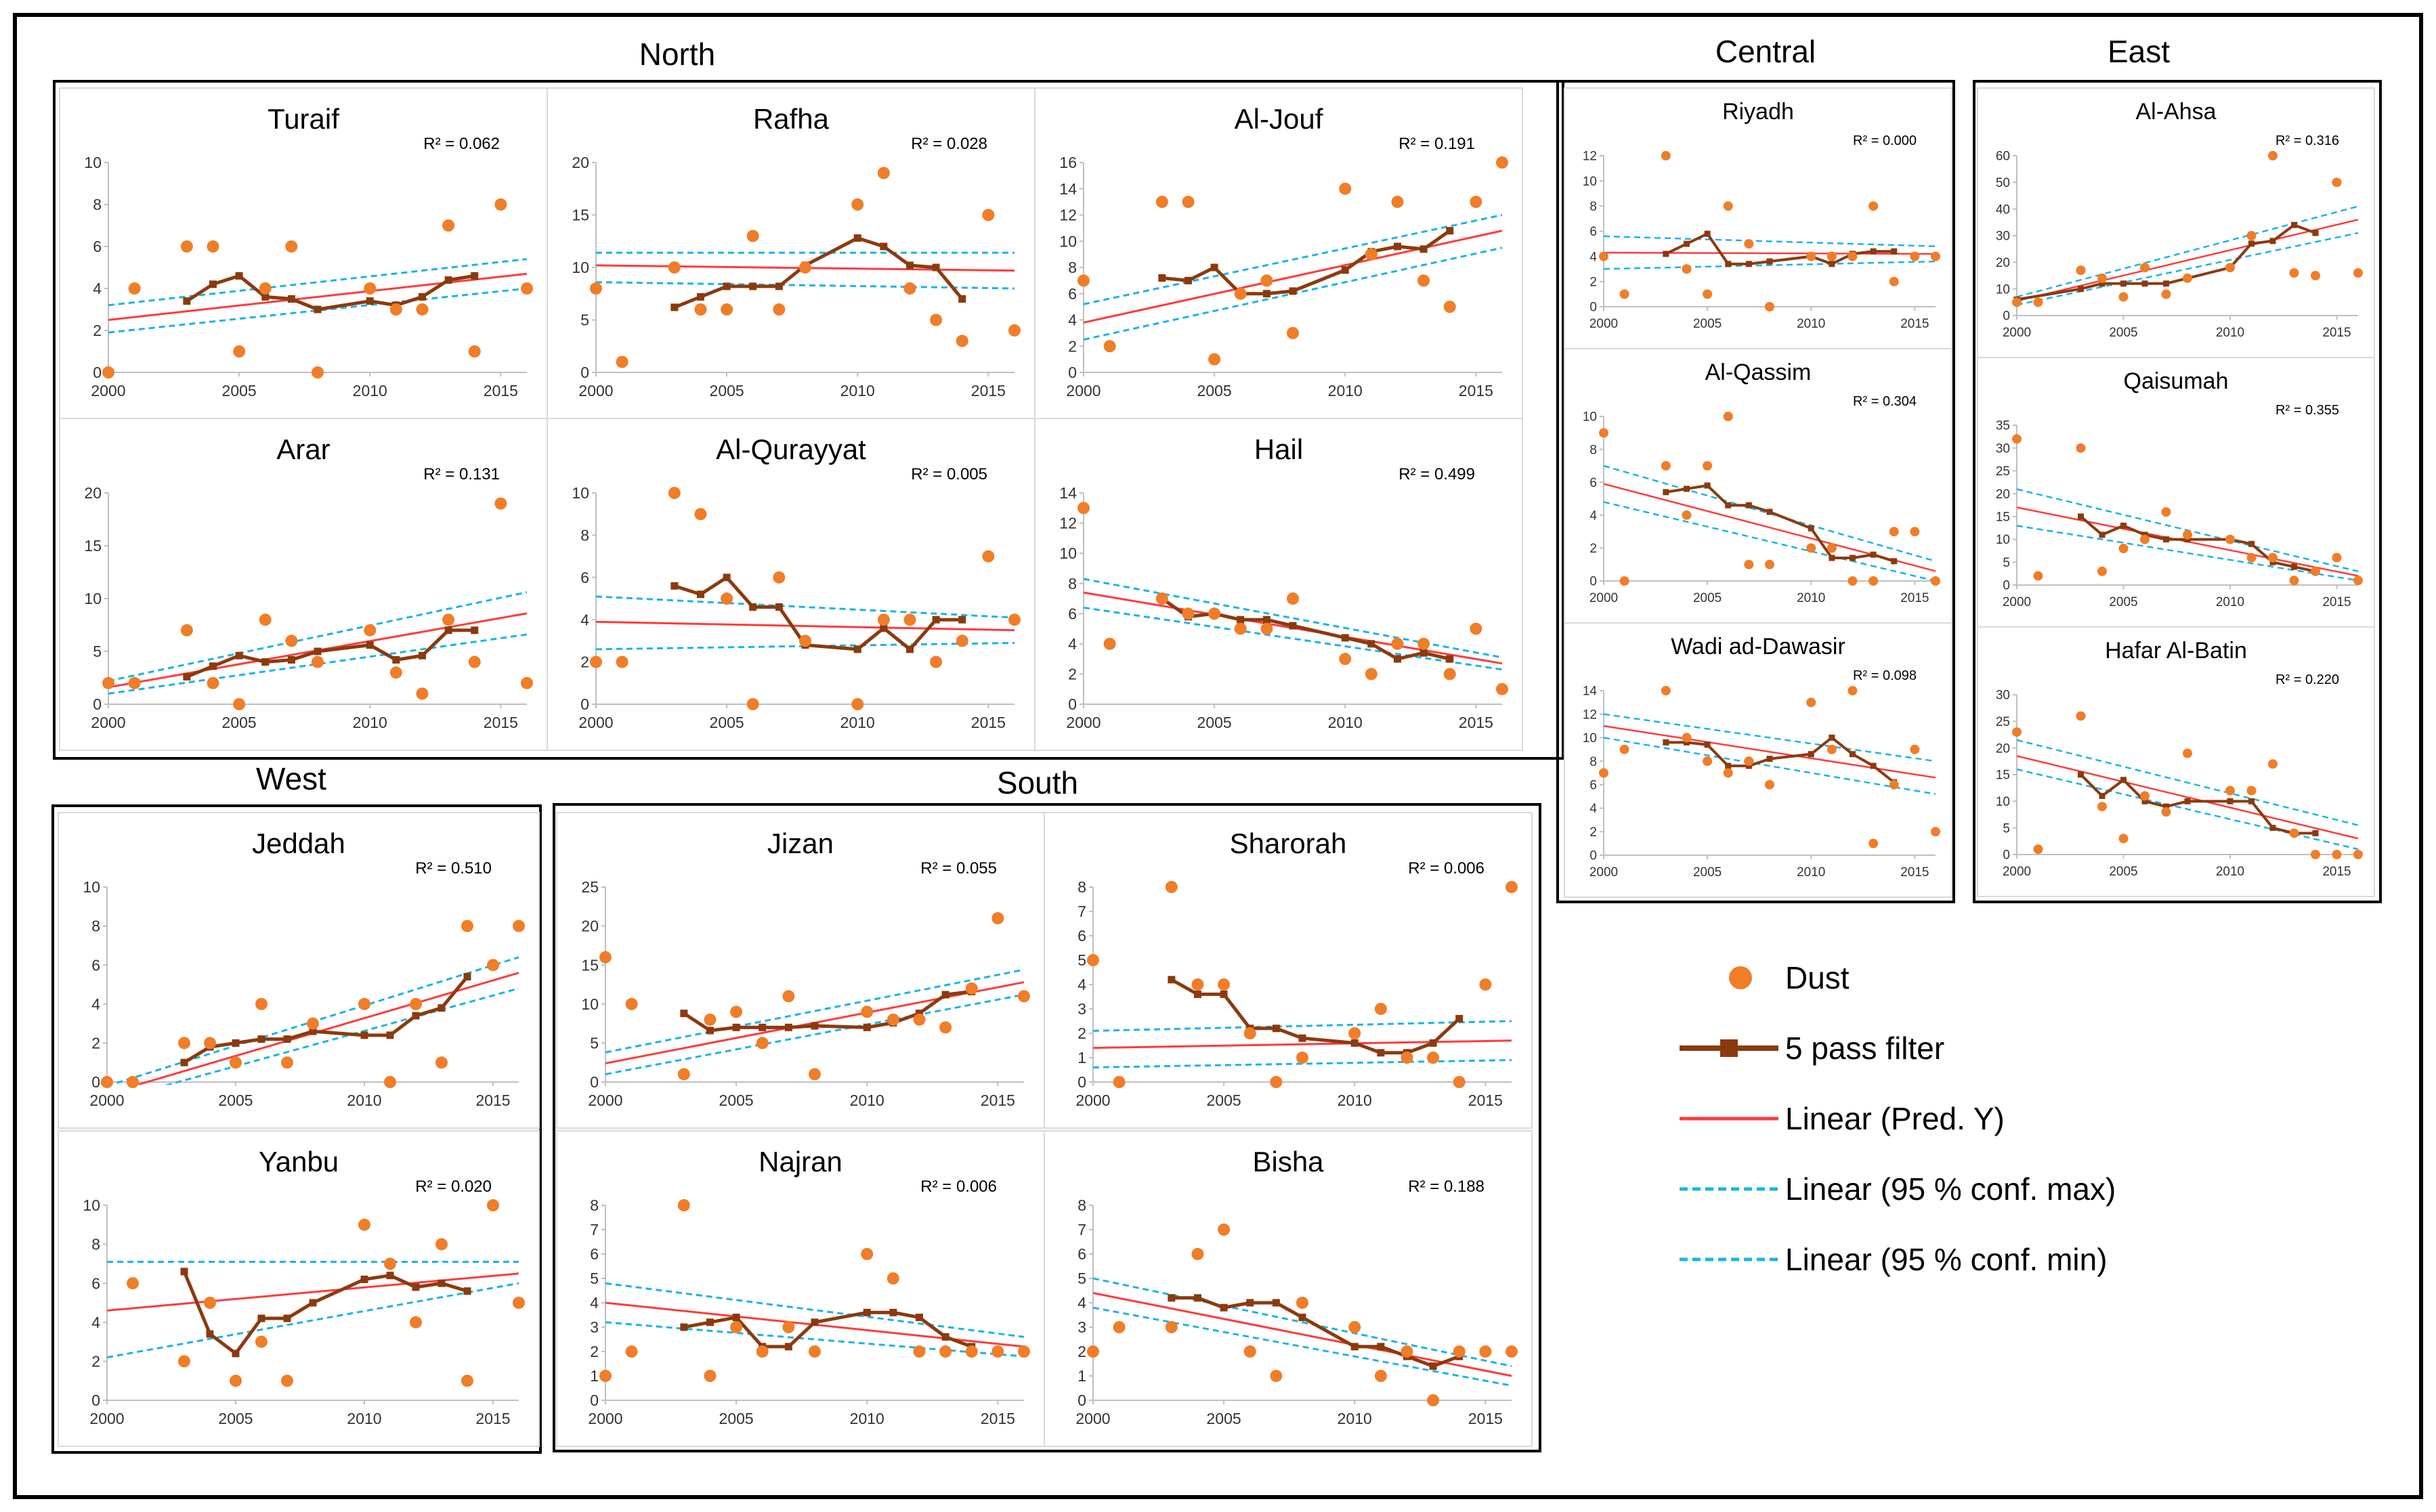 The width and height of the screenshot is (2436, 1512). I want to click on r-squared-label: R² = 0.028, so click(949, 144).